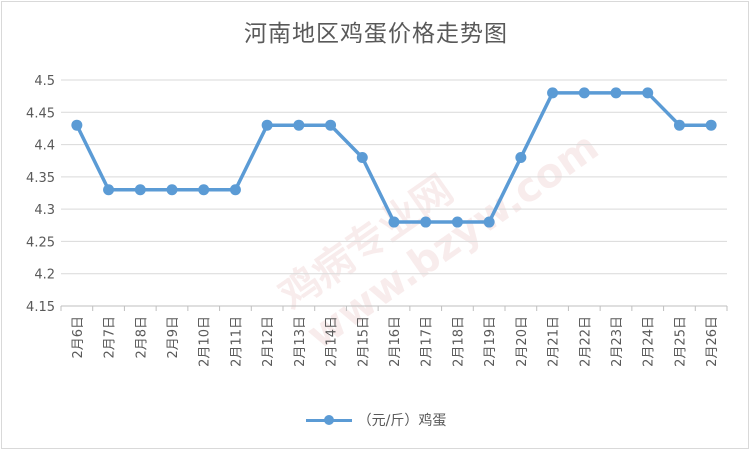 The width and height of the screenshot is (752, 452). What do you see at coordinates (328, 420) in the screenshot?
I see `legend-swatch` at bounding box center [328, 420].